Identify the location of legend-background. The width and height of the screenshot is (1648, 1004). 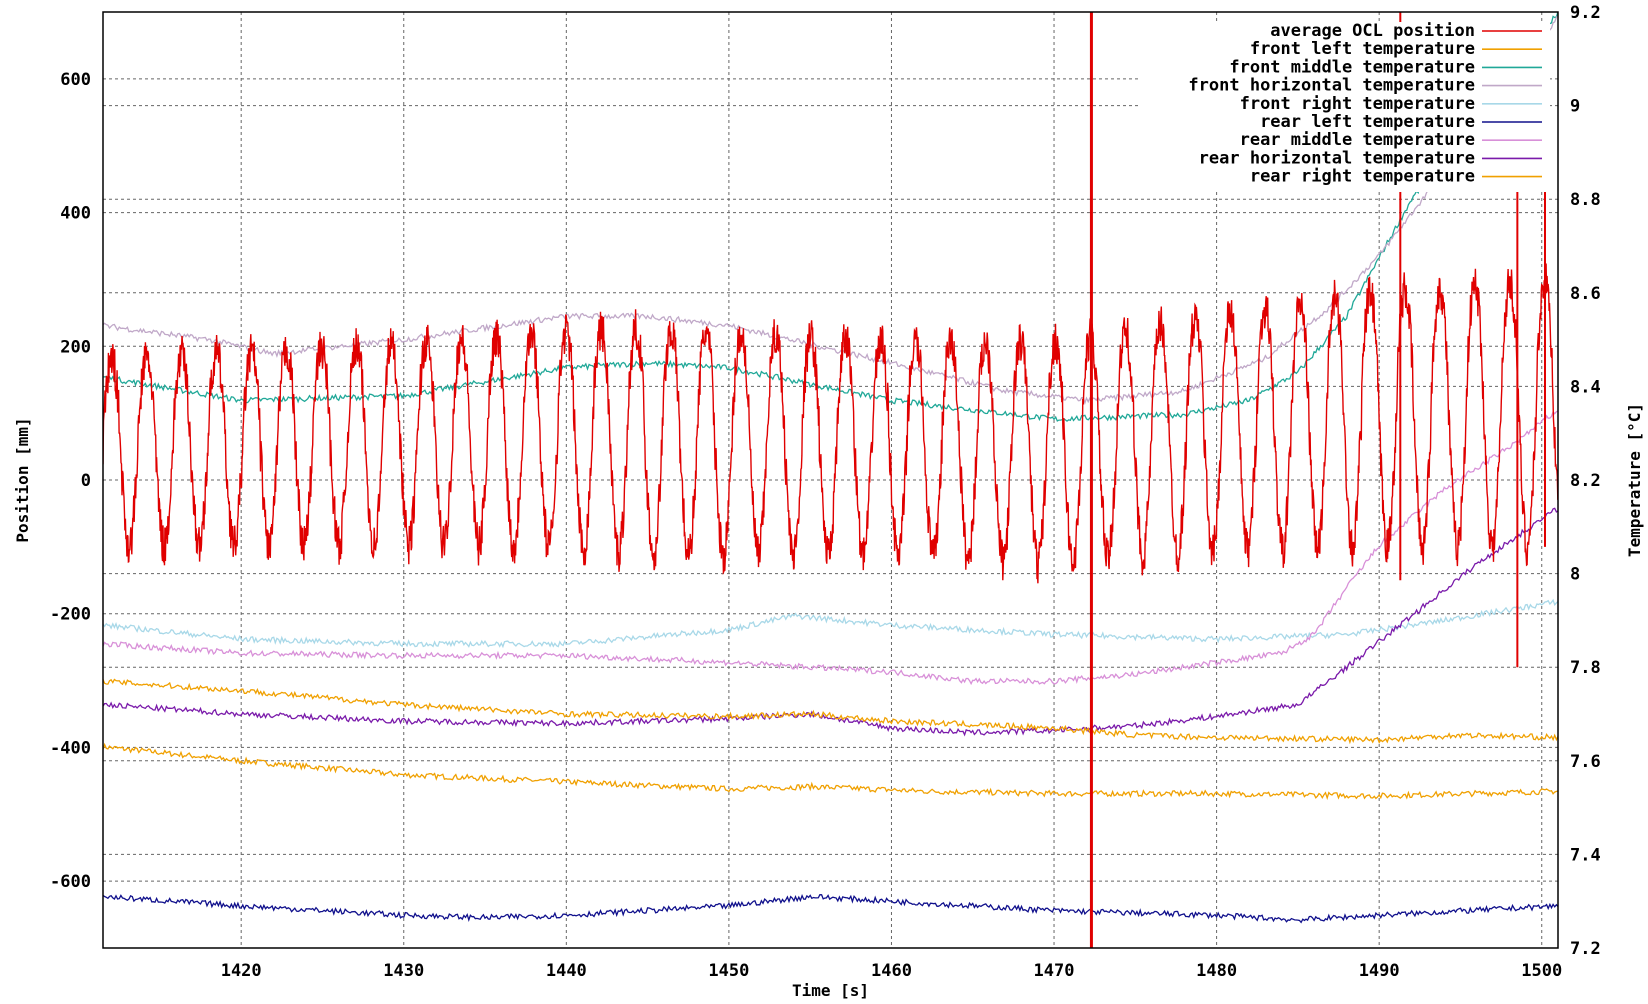
(1345, 107).